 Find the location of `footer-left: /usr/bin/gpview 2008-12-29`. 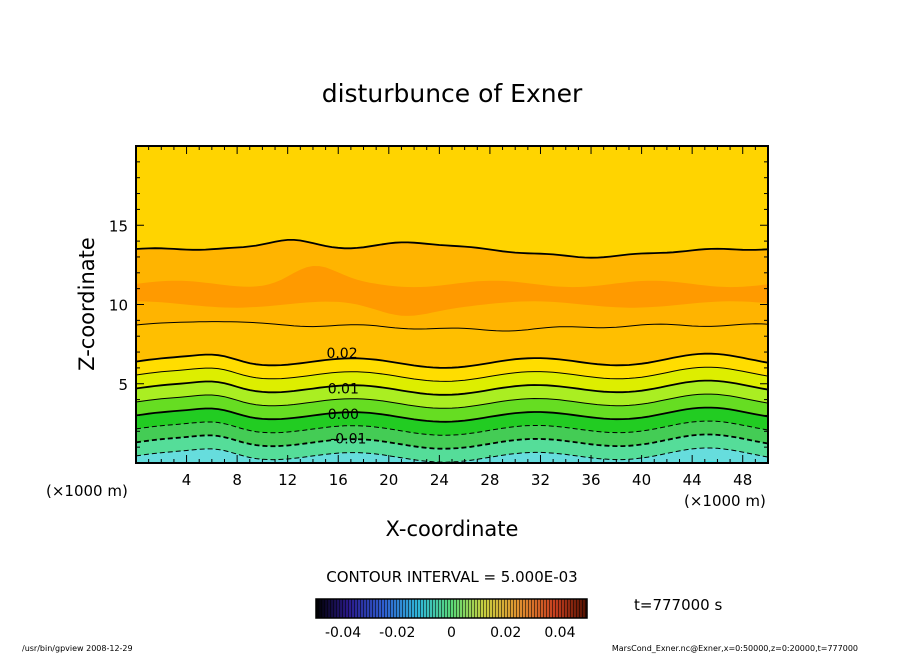

footer-left: /usr/bin/gpview 2008-12-29 is located at coordinates (77, 648).